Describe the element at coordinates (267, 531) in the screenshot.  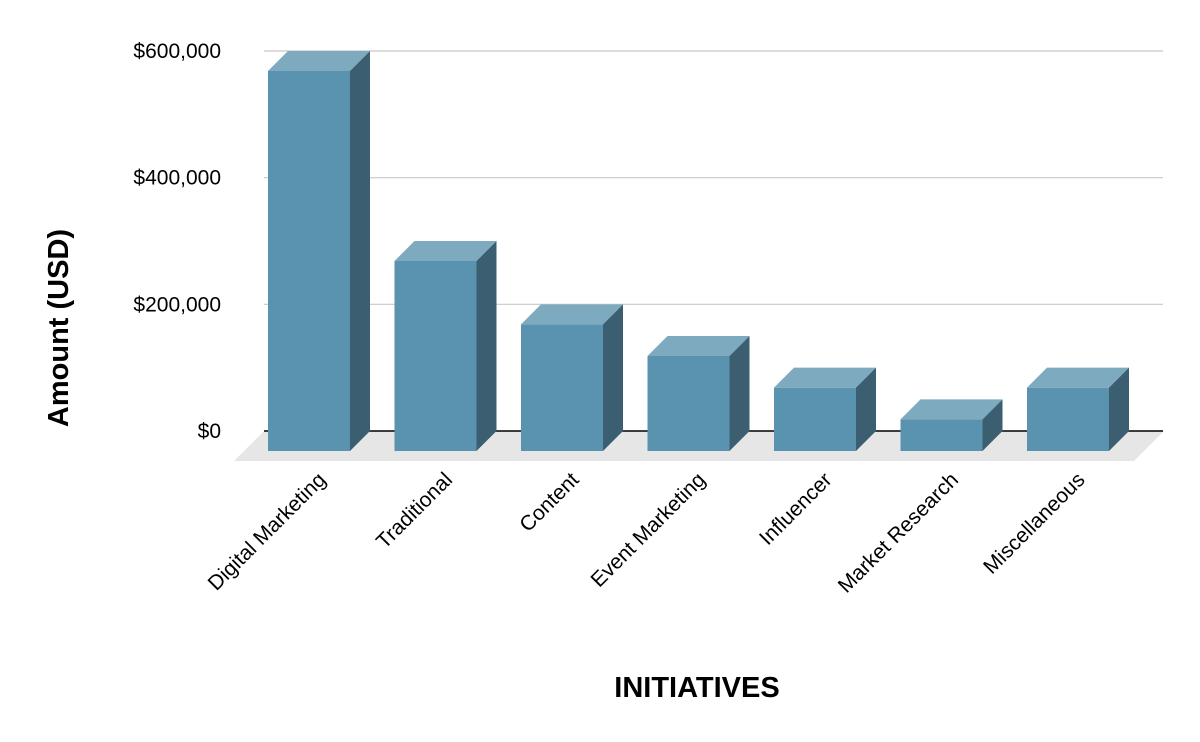
I see `x-tick-label: Digital Marketing` at that location.